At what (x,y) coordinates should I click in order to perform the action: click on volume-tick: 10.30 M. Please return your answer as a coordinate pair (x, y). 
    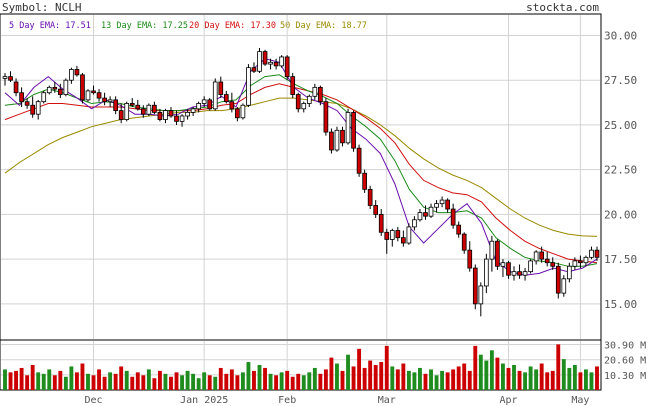
    Looking at the image, I should click on (625, 376).